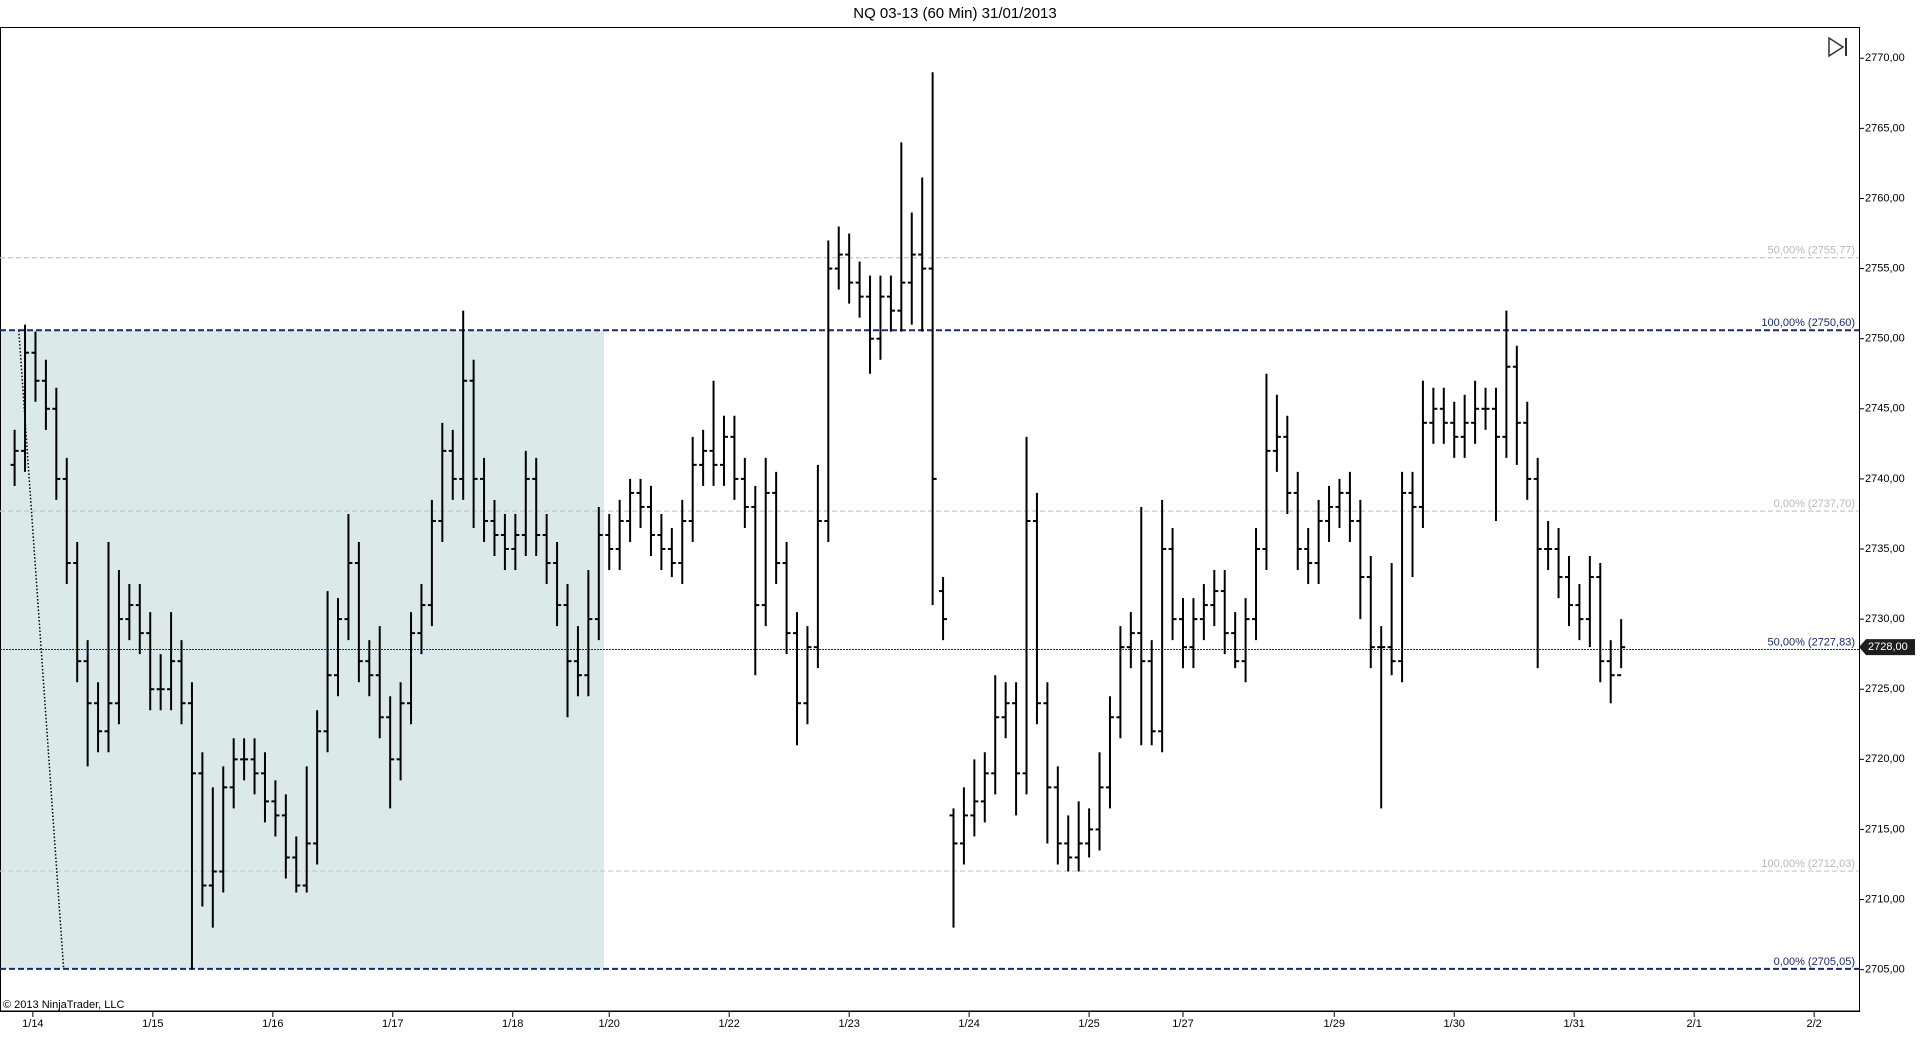  I want to click on x-tick-label: 1/14, so click(32, 1024).